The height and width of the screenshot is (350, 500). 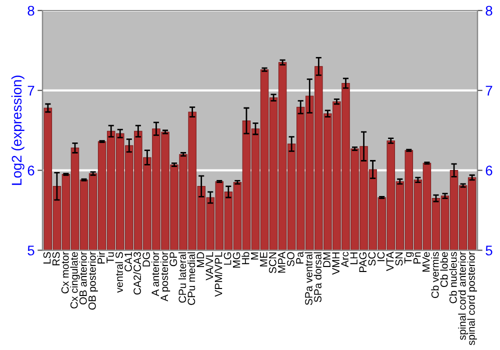 What do you see at coordinates (489, 11) in the screenshot?
I see `y2-tick-label: 8` at bounding box center [489, 11].